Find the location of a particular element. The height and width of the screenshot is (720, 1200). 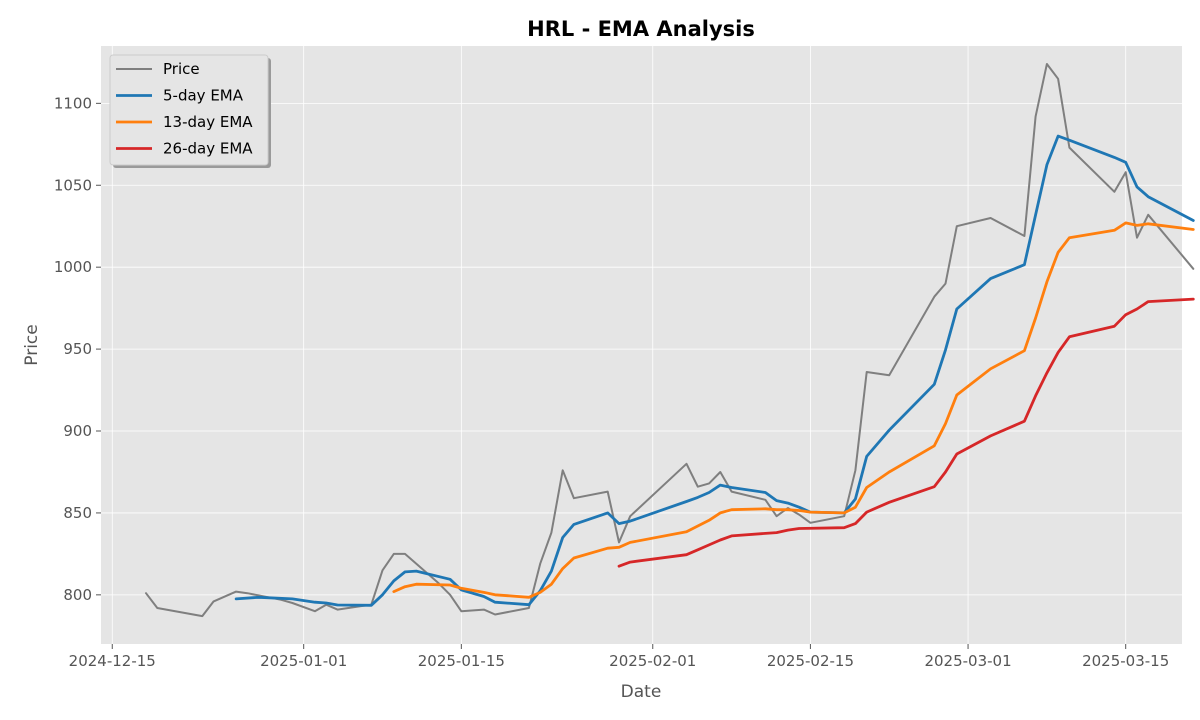

y-tick-label: 950 is located at coordinates (77, 349).